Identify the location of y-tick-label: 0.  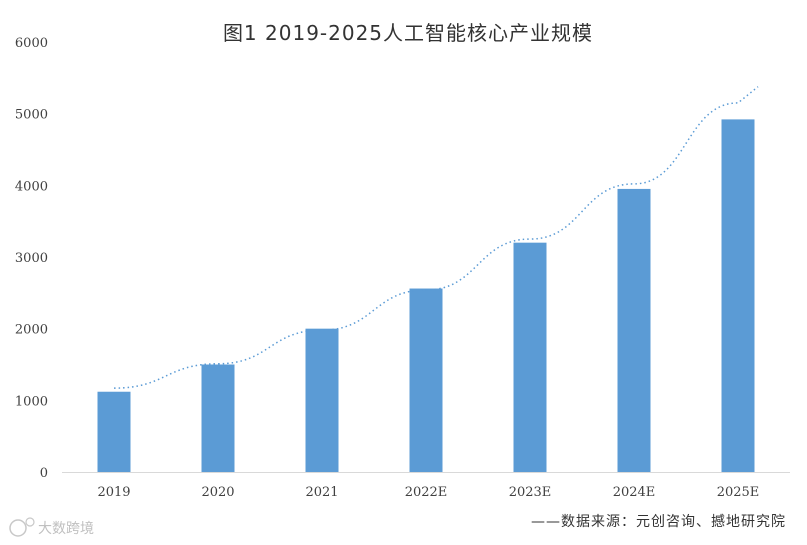
(44, 473).